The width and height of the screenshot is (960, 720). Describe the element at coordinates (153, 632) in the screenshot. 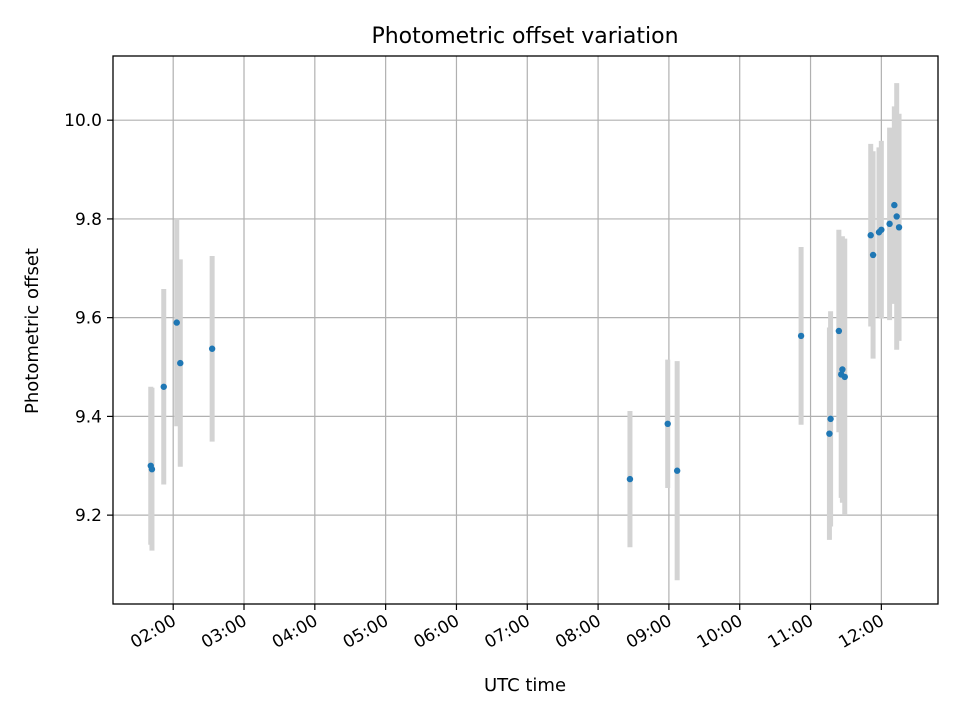

I see `x-tick-label: 02:00` at that location.